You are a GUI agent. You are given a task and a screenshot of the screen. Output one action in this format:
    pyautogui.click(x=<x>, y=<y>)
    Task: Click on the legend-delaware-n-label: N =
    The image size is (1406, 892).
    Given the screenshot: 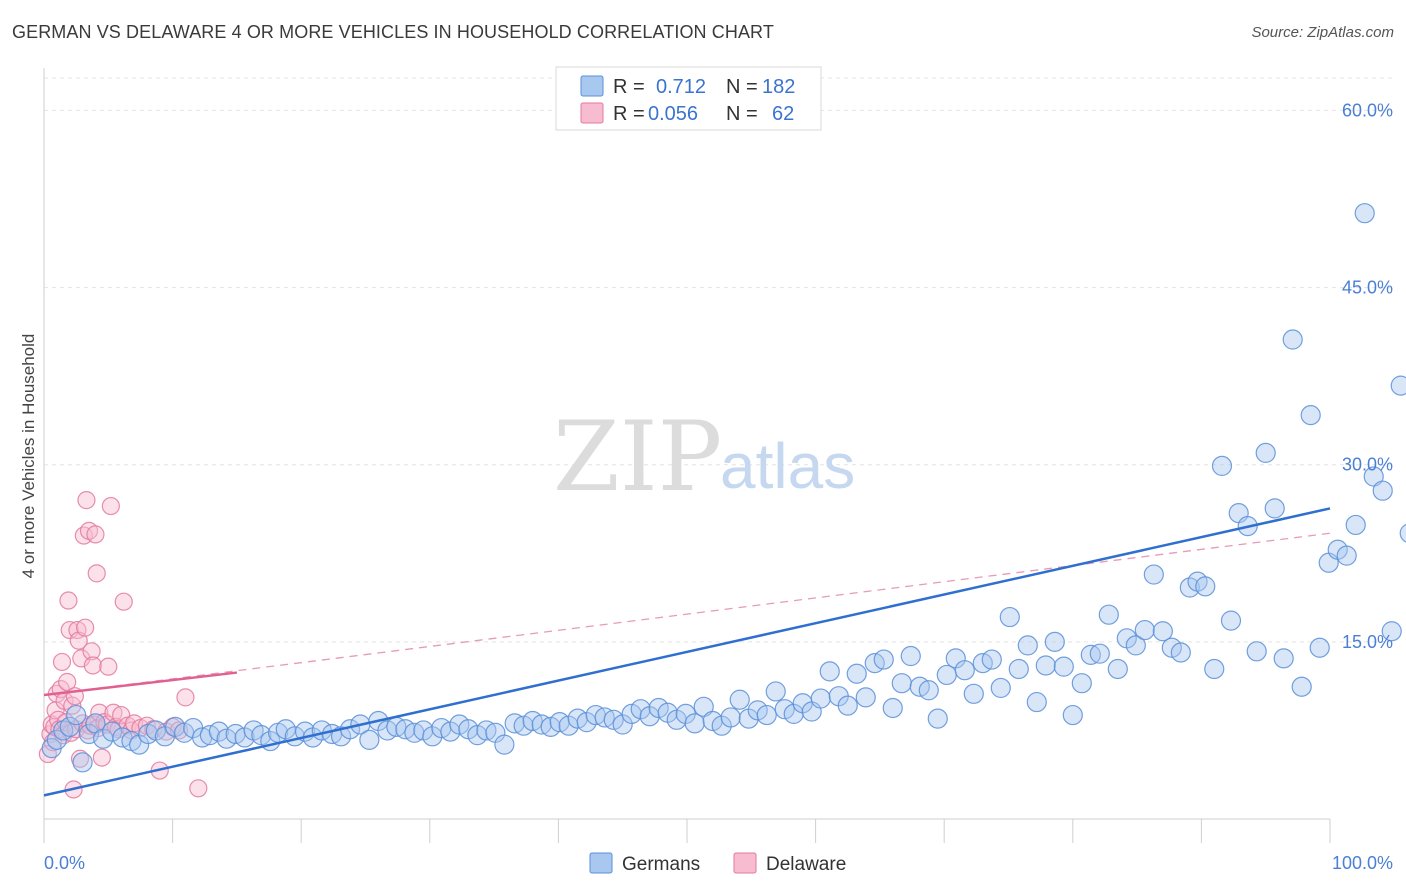 What is the action you would take?
    pyautogui.click(x=742, y=114)
    